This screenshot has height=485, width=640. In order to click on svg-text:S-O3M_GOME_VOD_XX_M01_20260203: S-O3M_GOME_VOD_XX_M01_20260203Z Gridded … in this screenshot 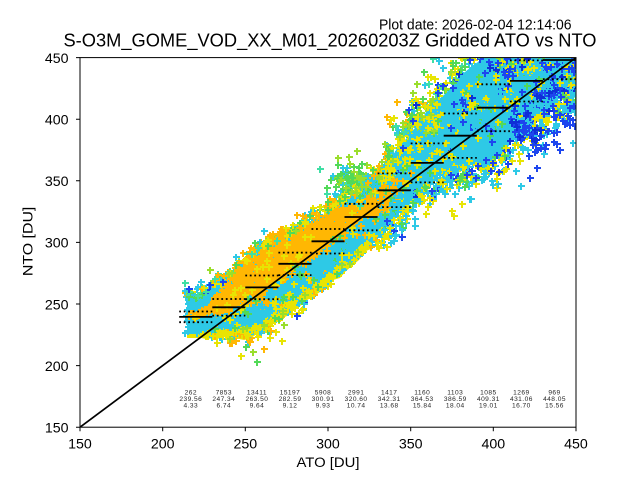, I will do `click(330, 41)`.